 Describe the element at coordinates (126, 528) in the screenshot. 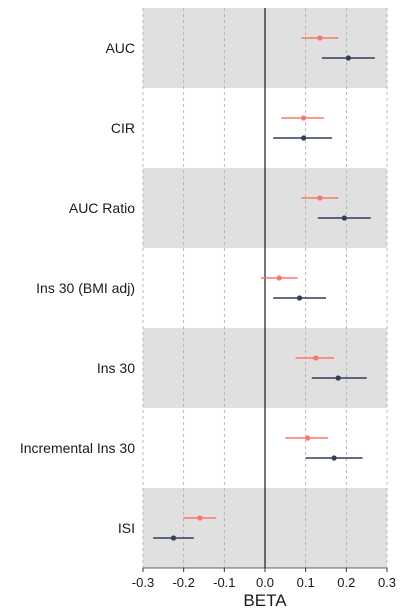

I see `row-label: ISI` at that location.